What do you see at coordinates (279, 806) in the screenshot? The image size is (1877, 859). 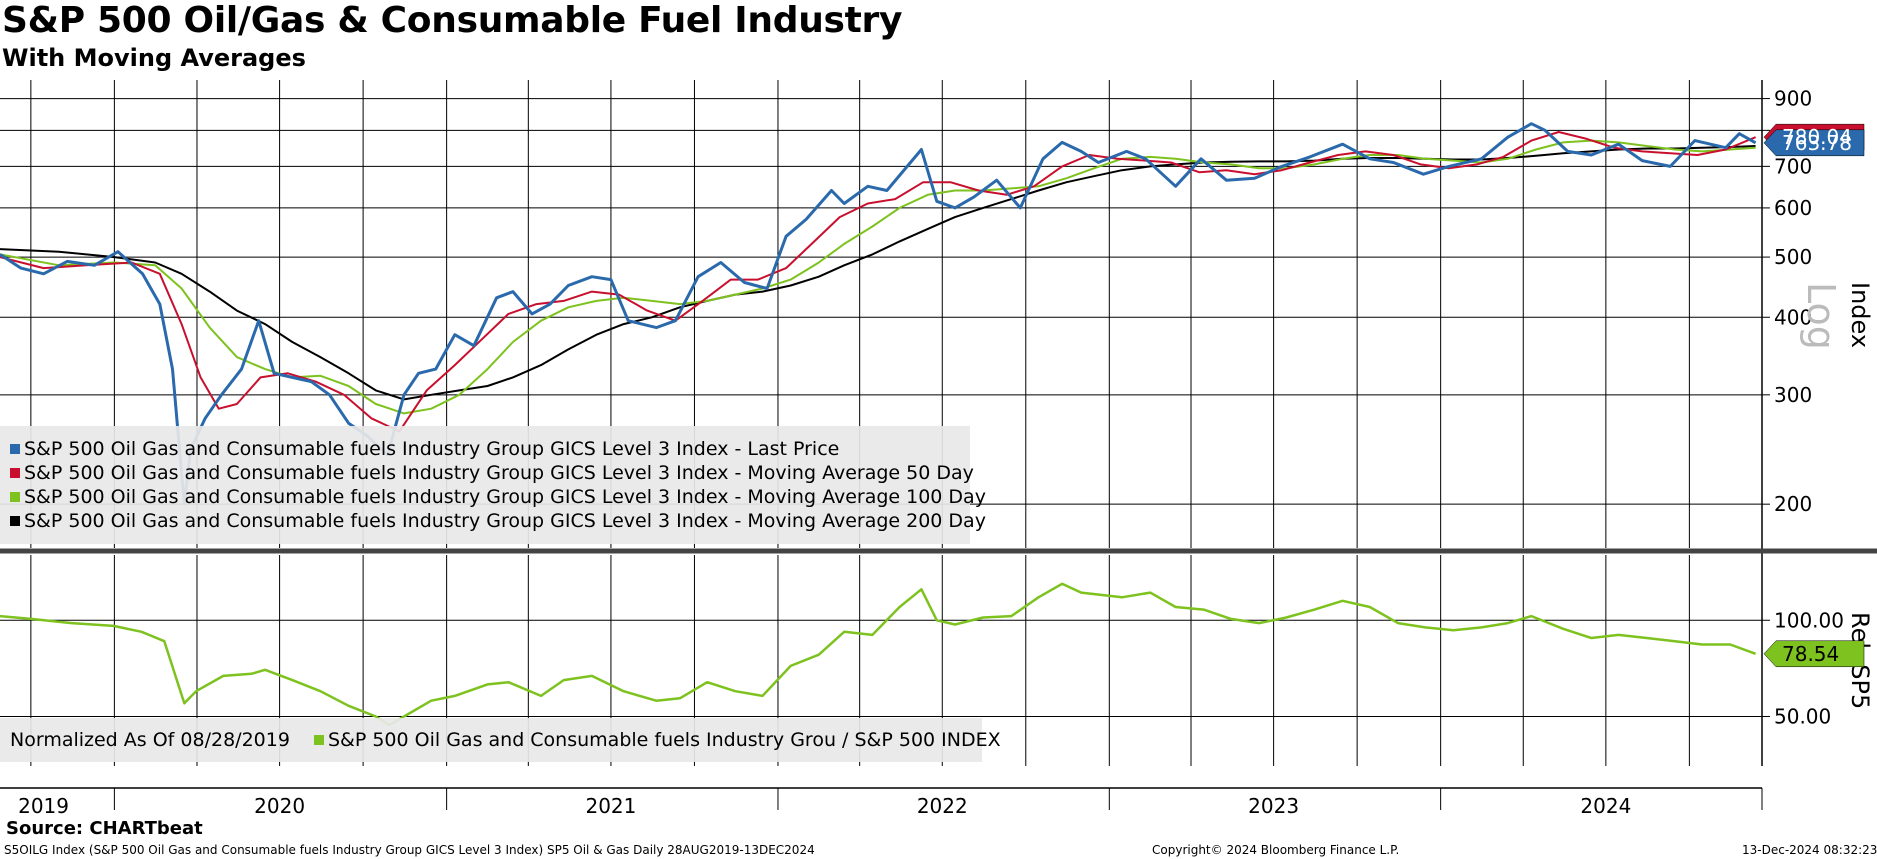 I see `x-year-label: 2020` at bounding box center [279, 806].